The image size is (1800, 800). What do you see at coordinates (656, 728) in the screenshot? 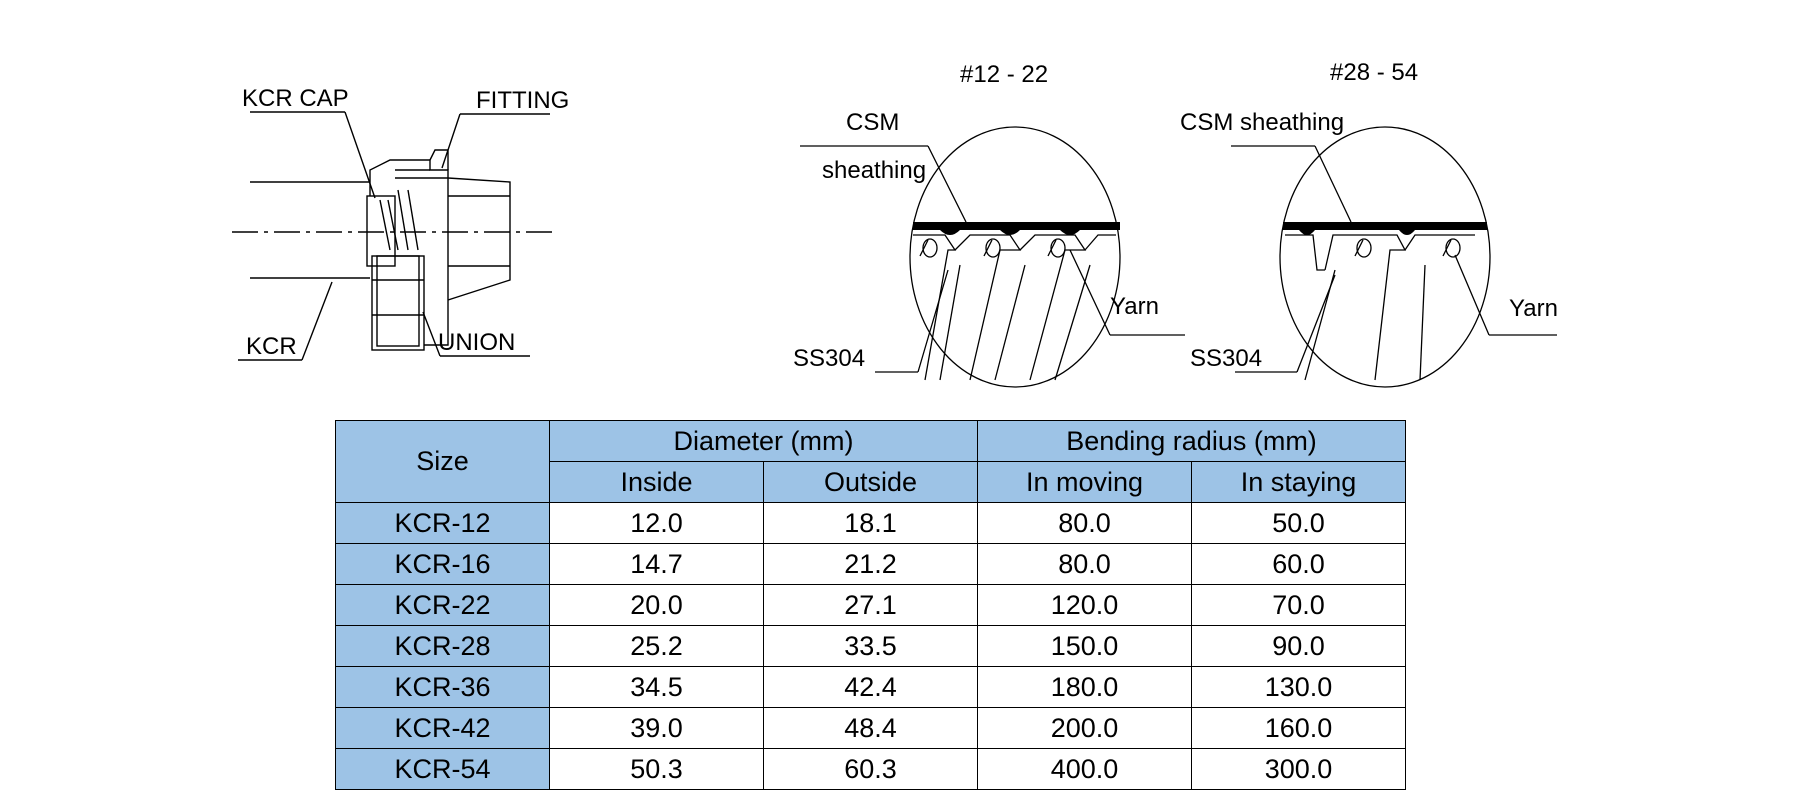
I see `inside-cell: 39.0` at bounding box center [656, 728].